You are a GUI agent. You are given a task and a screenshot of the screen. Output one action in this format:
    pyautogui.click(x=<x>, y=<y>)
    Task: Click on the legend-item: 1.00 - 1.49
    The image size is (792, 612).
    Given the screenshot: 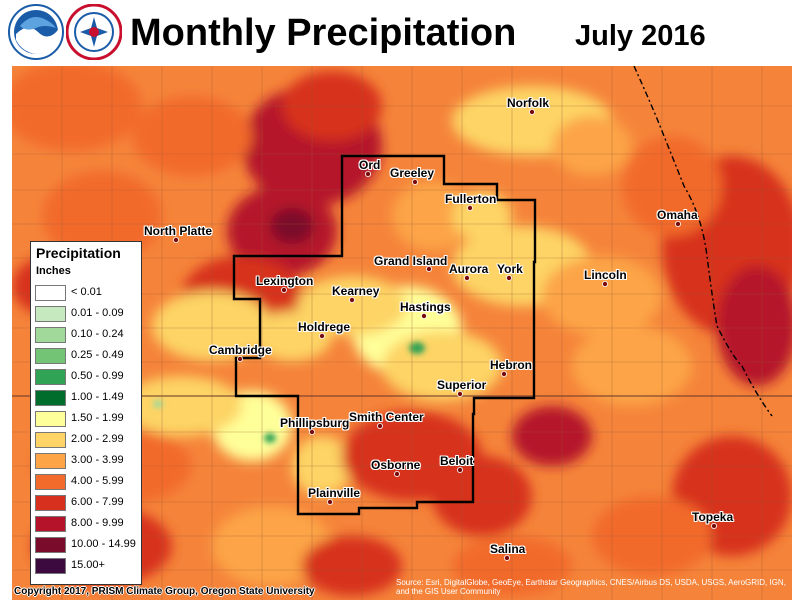 What is the action you would take?
    pyautogui.click(x=87, y=398)
    